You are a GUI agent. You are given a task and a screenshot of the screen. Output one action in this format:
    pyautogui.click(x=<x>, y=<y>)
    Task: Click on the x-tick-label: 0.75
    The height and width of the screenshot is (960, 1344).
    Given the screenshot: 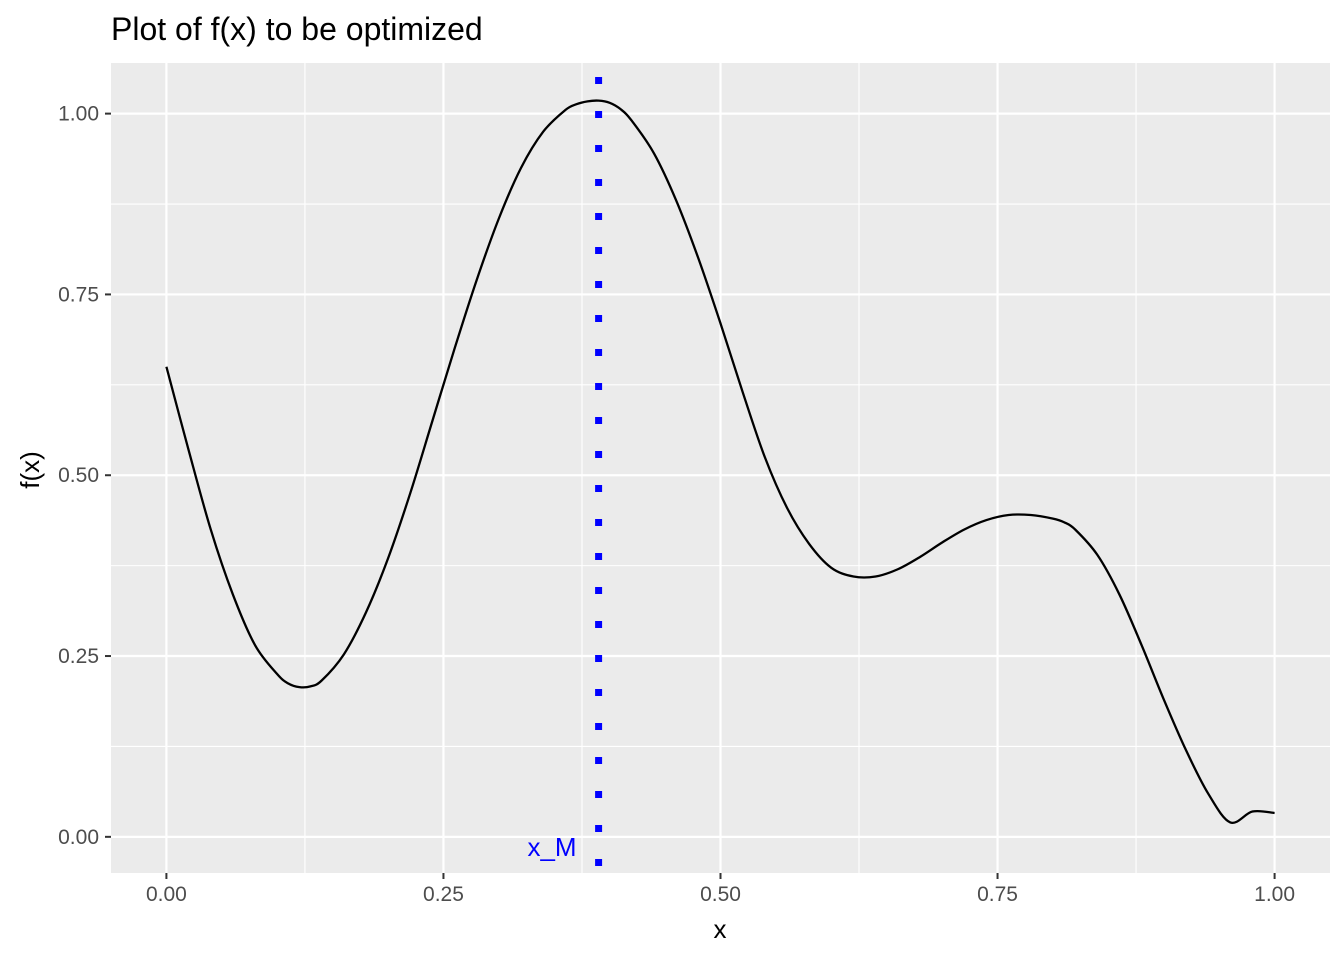 What is the action you would take?
    pyautogui.click(x=997, y=894)
    